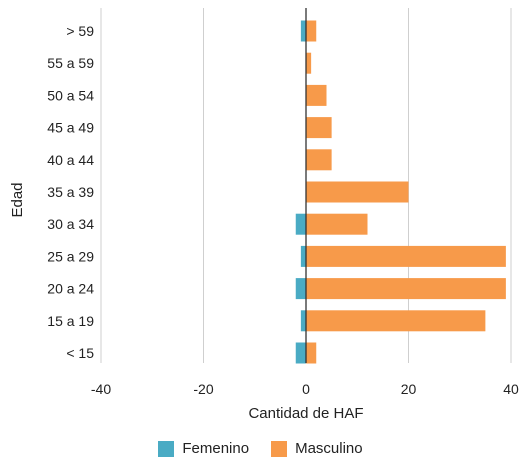 The image size is (521, 467). What do you see at coordinates (101, 389) in the screenshot?
I see `x-tick-label: -40` at bounding box center [101, 389].